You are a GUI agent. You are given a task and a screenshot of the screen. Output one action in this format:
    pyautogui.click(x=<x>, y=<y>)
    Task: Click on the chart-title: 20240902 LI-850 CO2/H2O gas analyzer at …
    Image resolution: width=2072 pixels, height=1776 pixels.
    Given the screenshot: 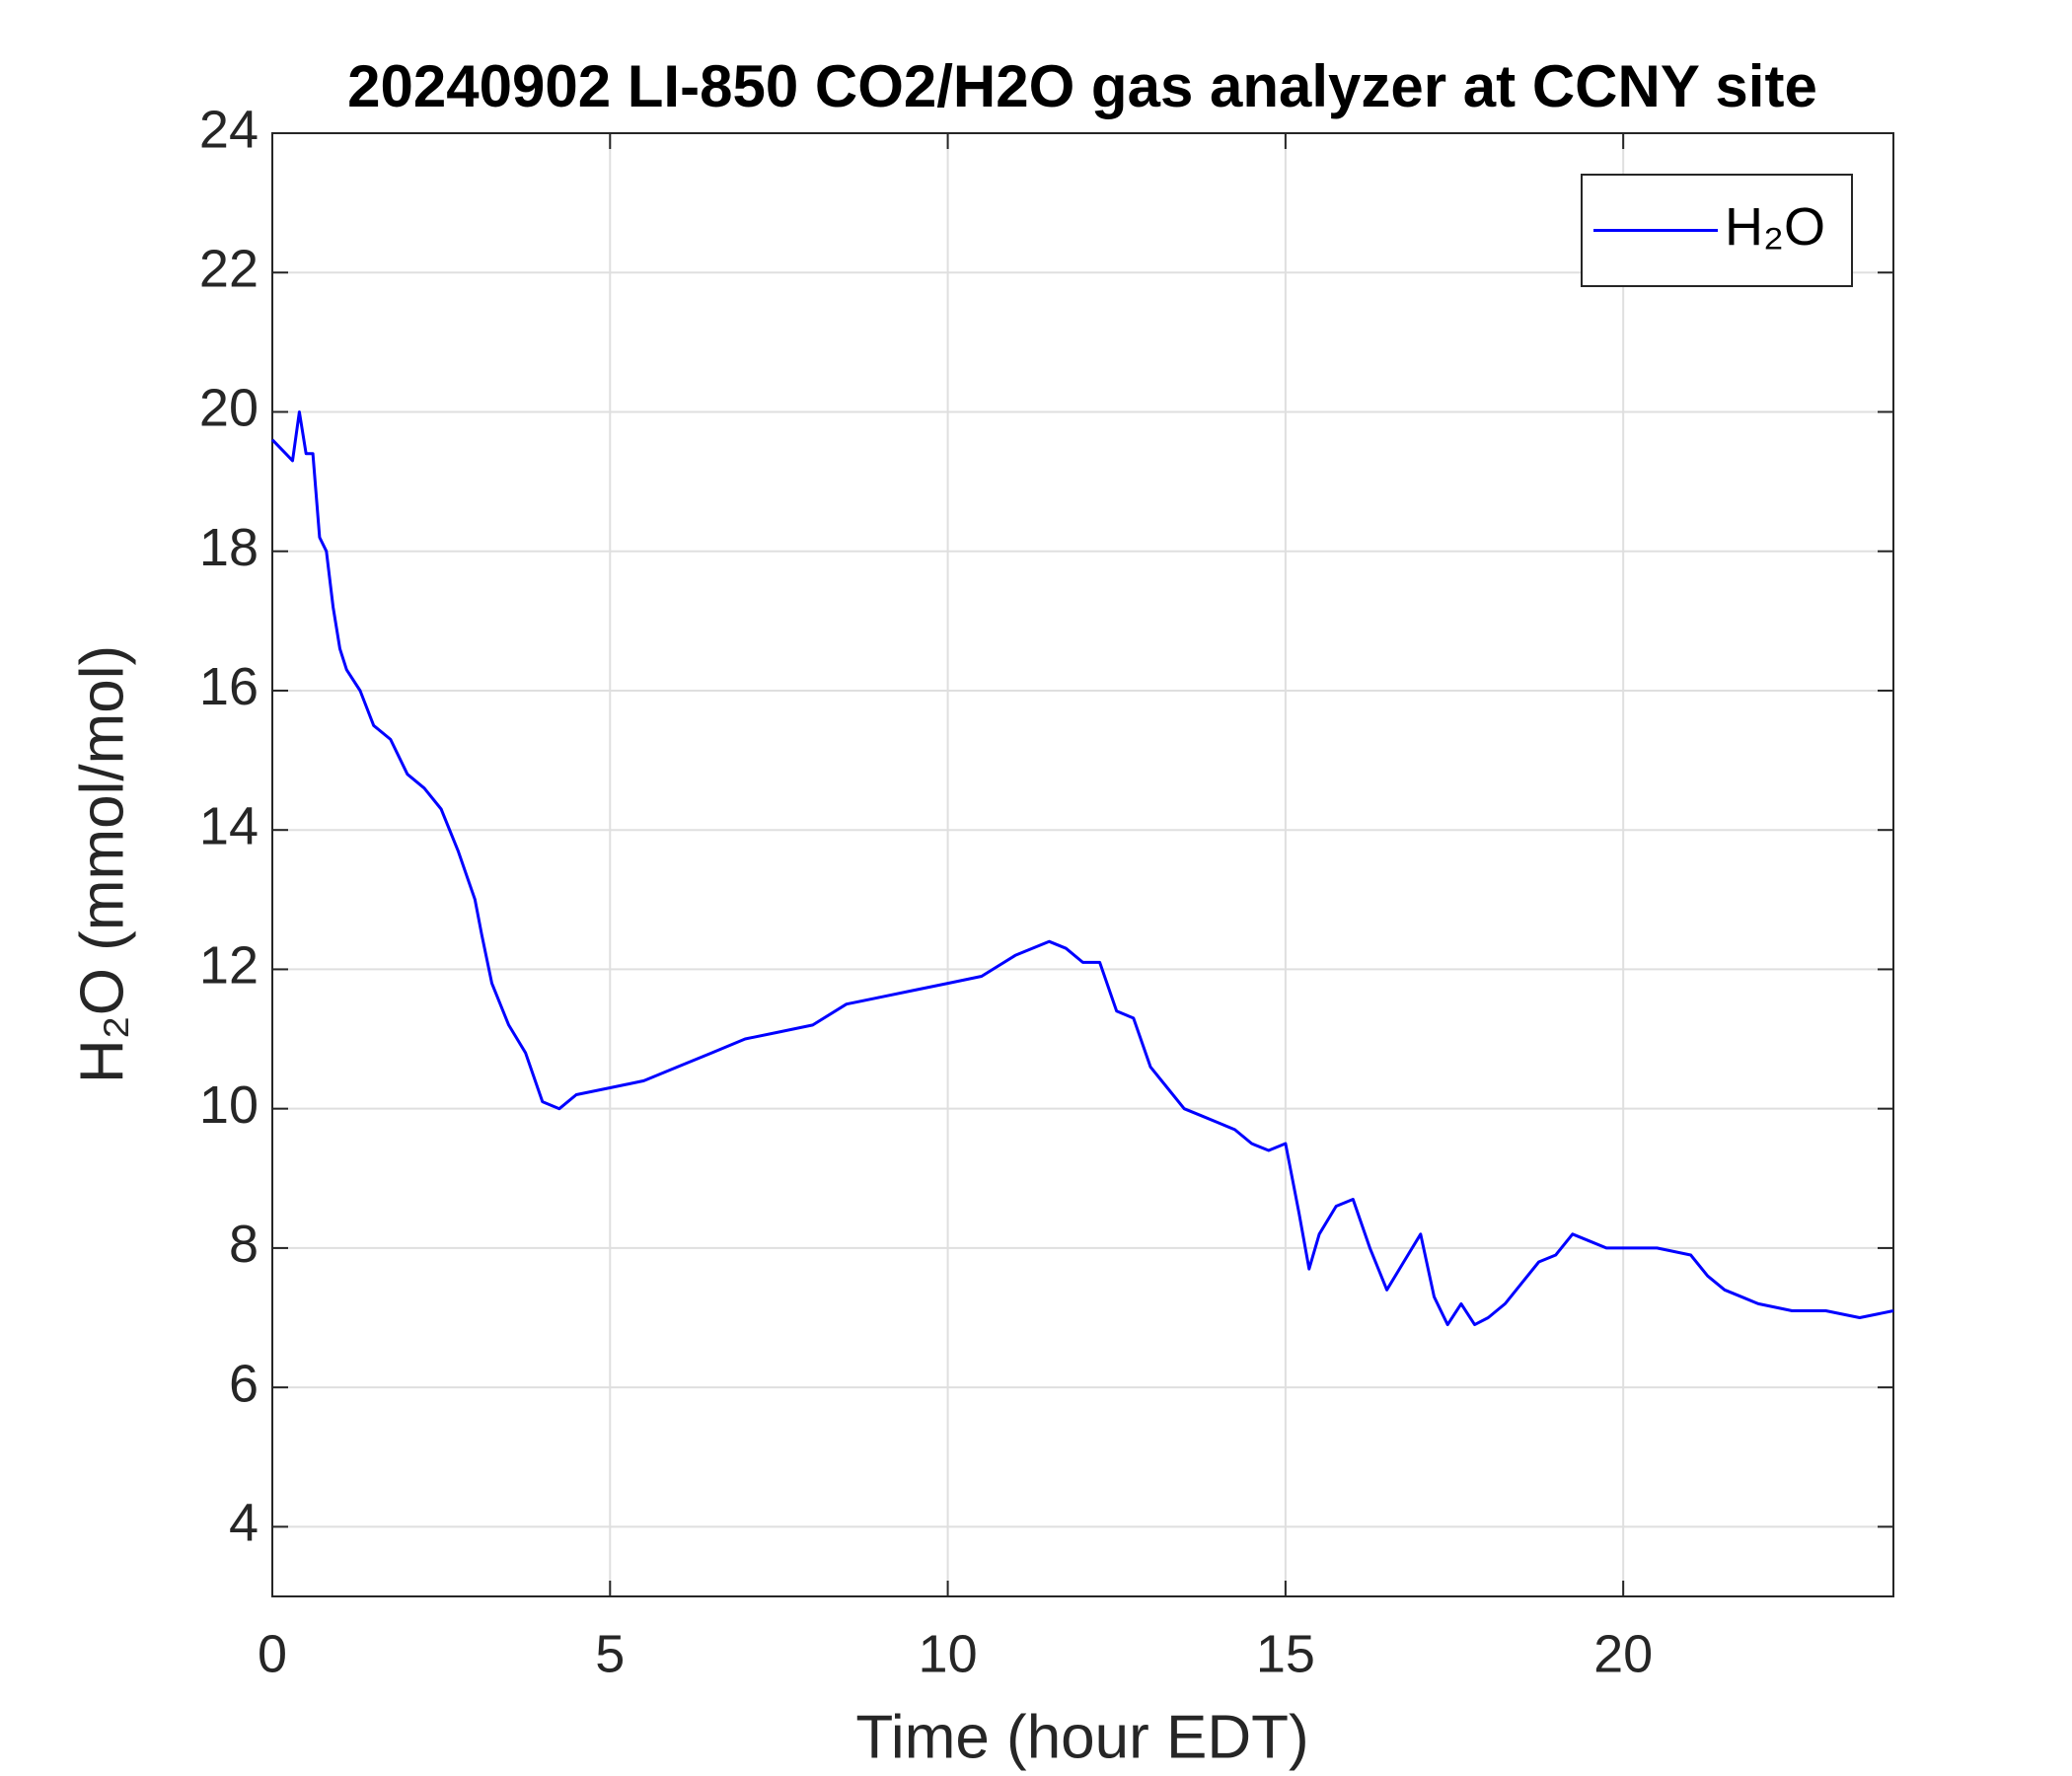 What is the action you would take?
    pyautogui.click(x=1082, y=86)
    